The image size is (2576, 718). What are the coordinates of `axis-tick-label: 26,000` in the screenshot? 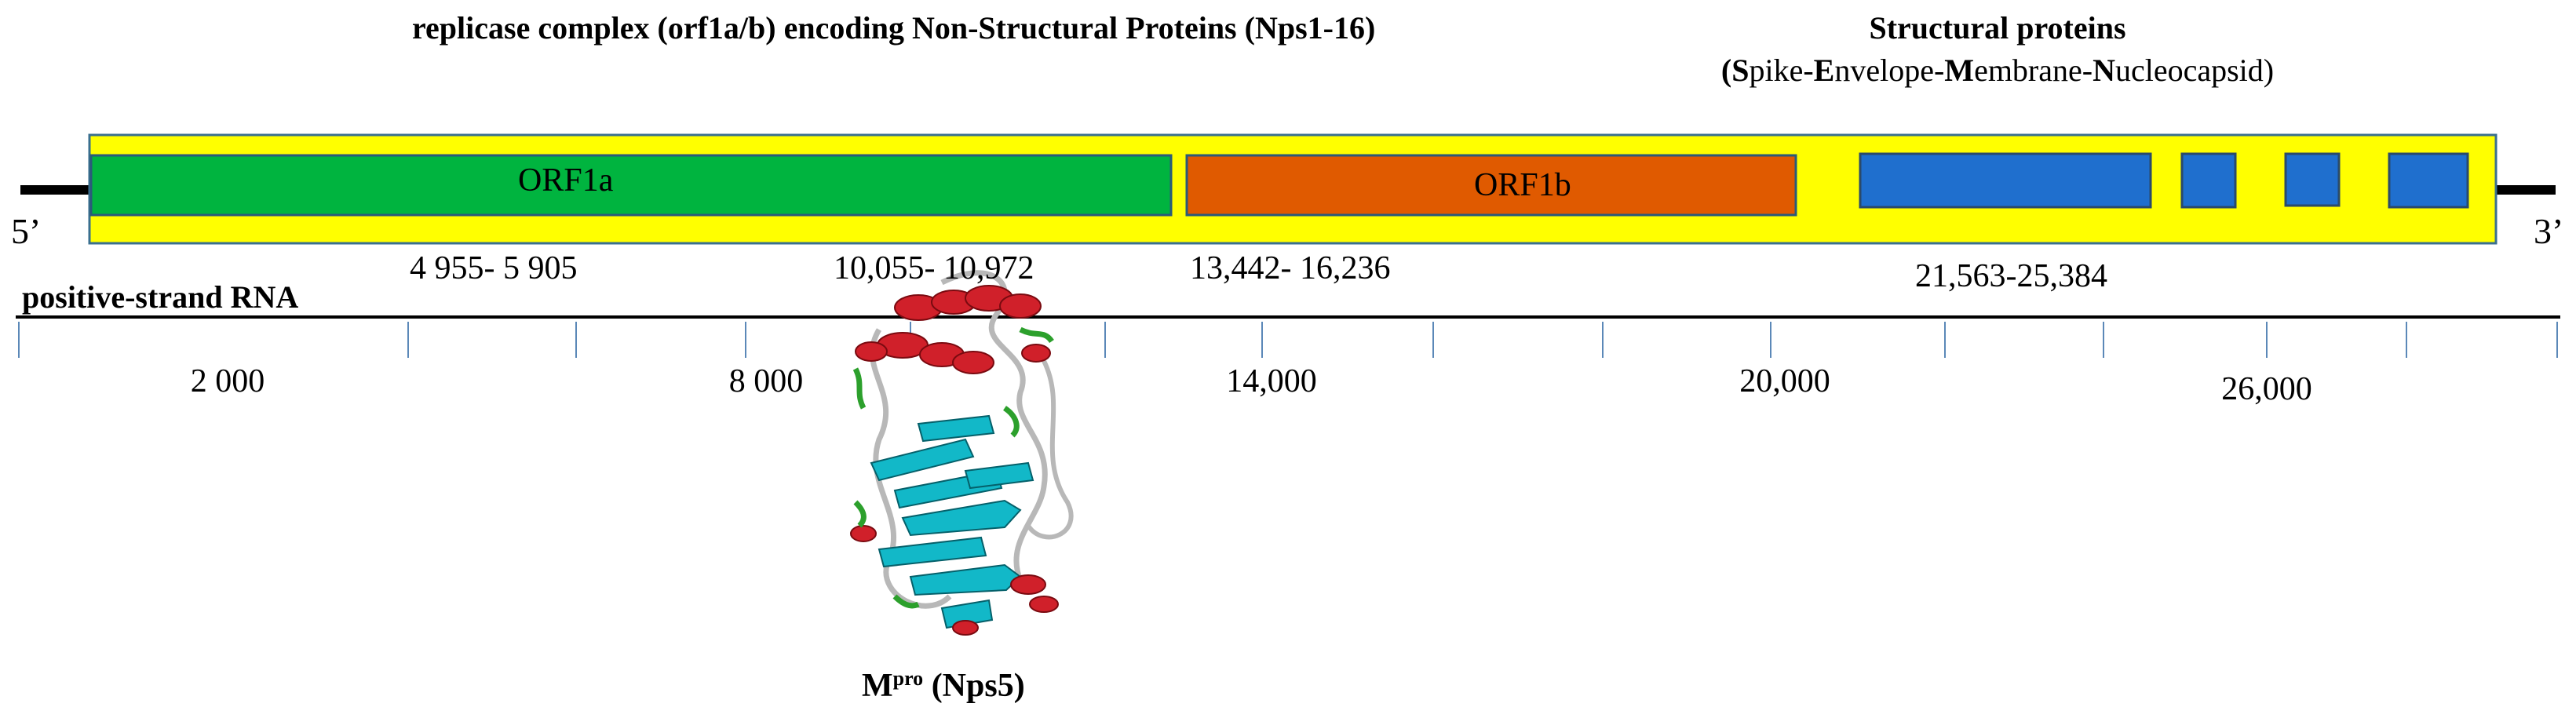 It's located at (2266, 389).